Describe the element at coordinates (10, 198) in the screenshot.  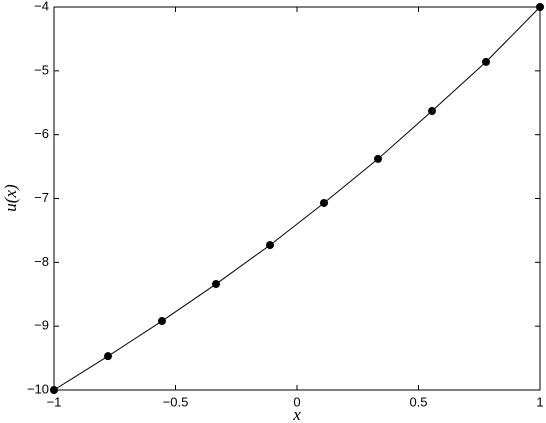
I see `y-axis-label: u(x)` at that location.